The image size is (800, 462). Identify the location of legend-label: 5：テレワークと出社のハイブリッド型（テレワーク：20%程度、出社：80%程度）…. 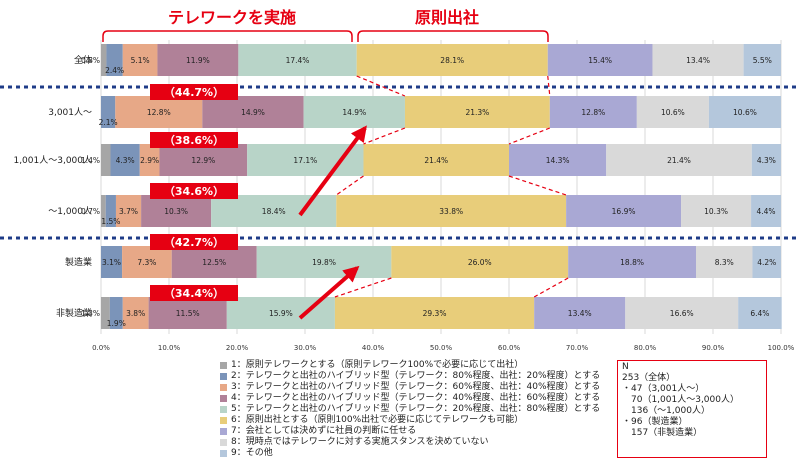
(416, 409).